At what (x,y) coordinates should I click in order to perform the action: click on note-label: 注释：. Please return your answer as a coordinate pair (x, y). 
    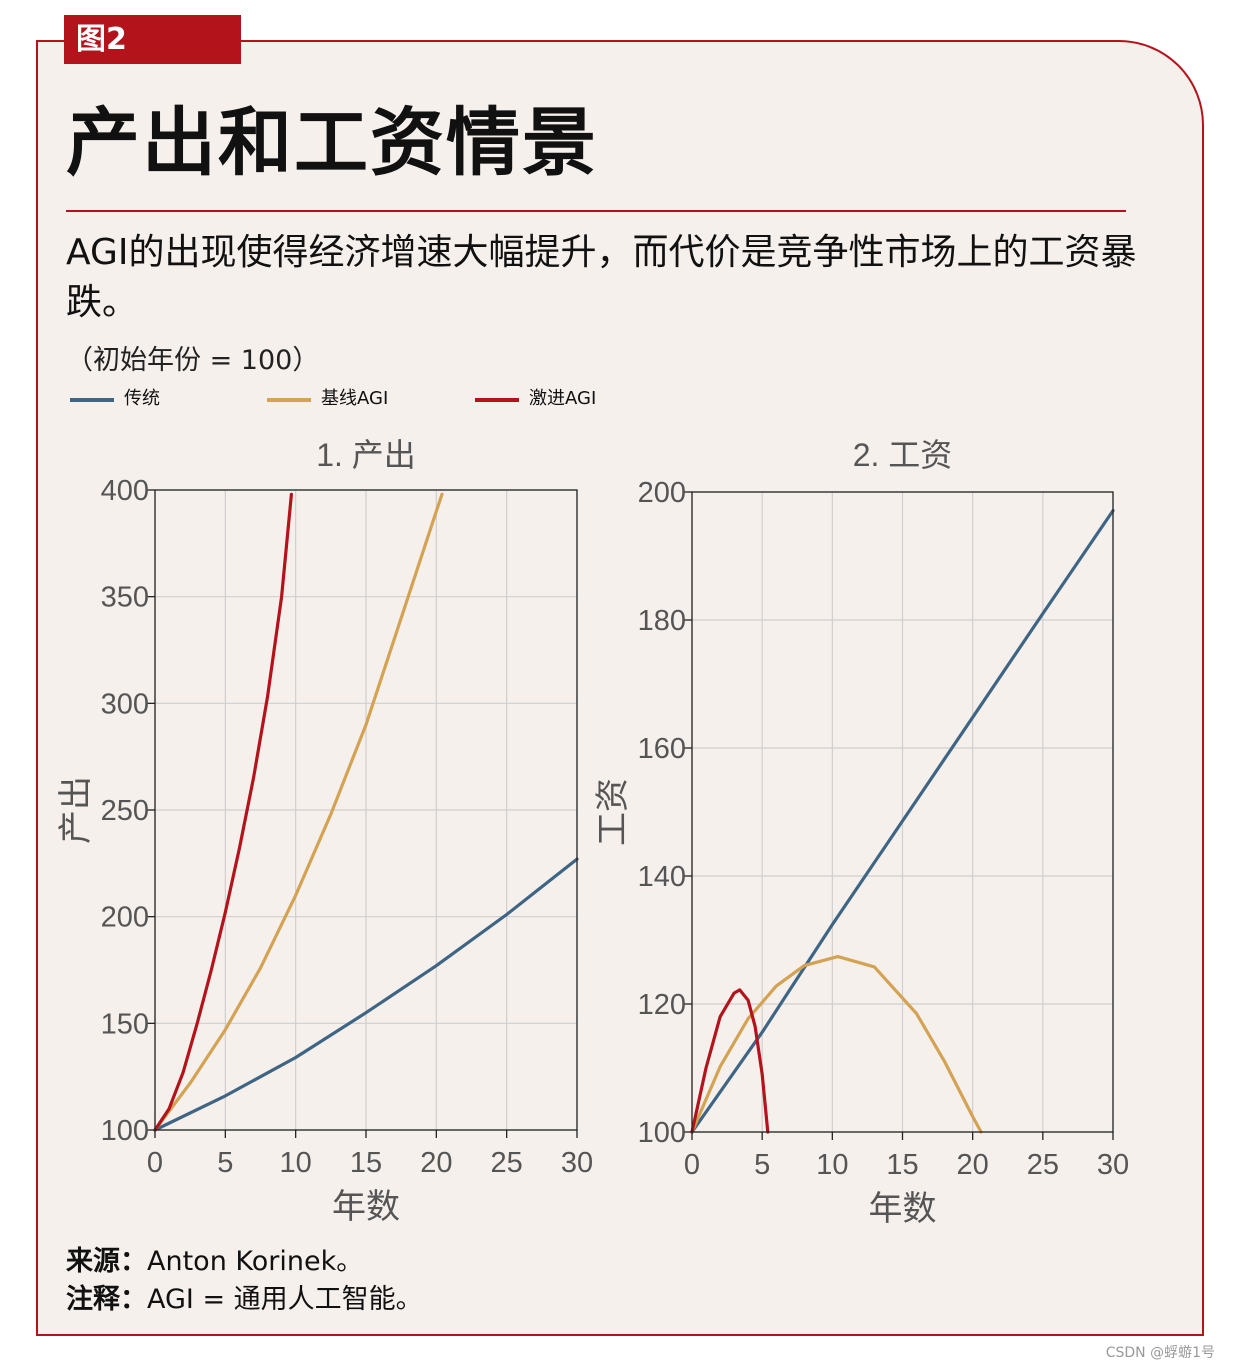
    Looking at the image, I should click on (106, 1299).